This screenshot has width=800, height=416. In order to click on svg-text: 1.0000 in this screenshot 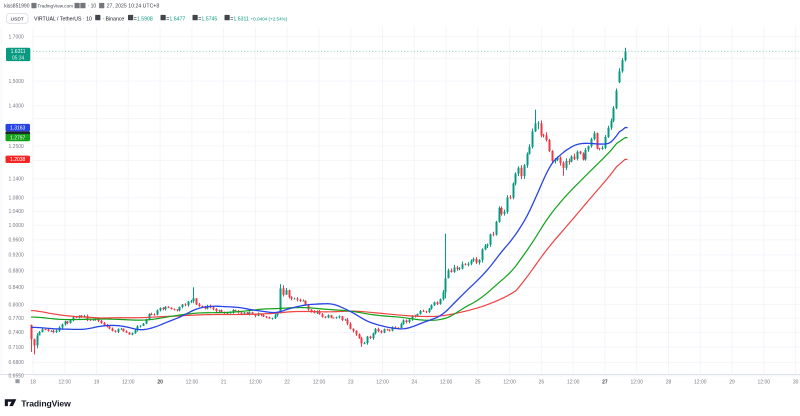, I will do `click(17, 226)`.